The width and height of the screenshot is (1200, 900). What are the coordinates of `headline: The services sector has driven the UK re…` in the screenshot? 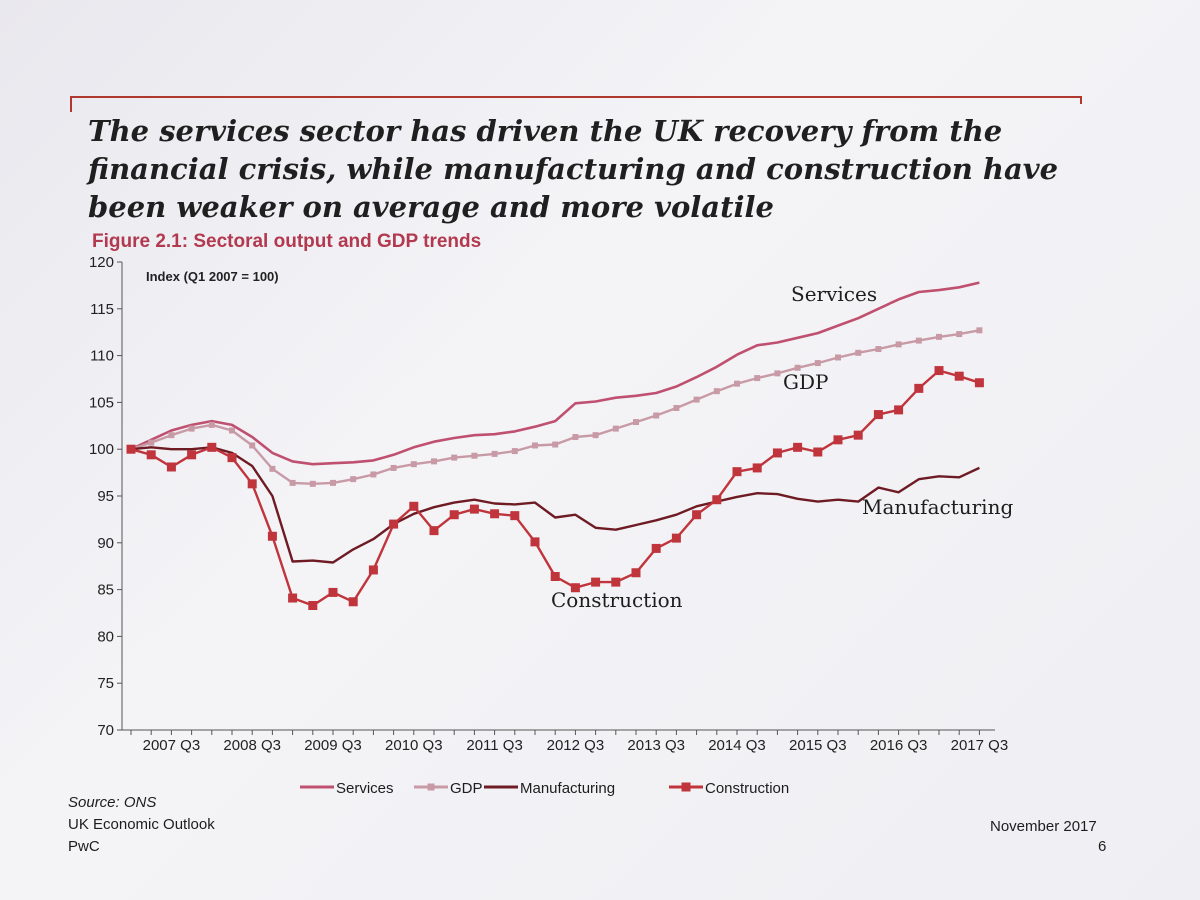 It's located at (588, 169).